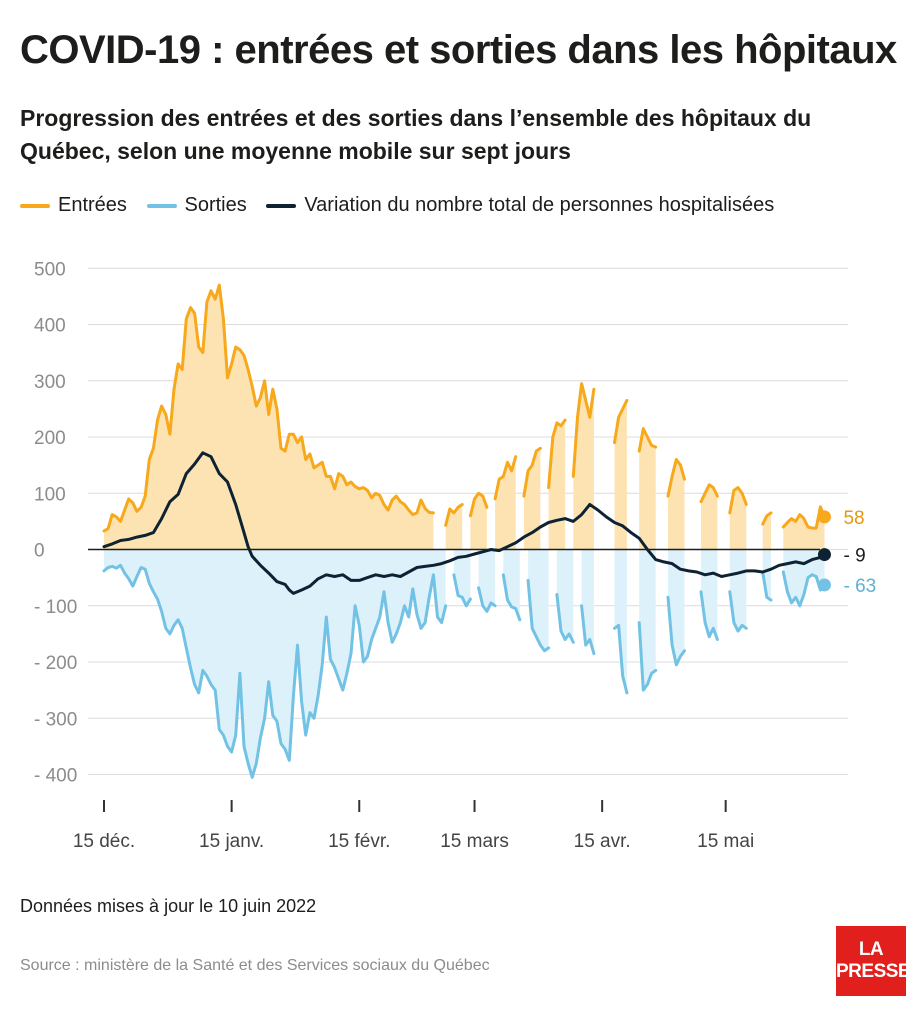 This screenshot has height=1022, width=924. Describe the element at coordinates (168, 906) in the screenshot. I see `update-note: Données mises à jour le 10 juin 2022` at that location.